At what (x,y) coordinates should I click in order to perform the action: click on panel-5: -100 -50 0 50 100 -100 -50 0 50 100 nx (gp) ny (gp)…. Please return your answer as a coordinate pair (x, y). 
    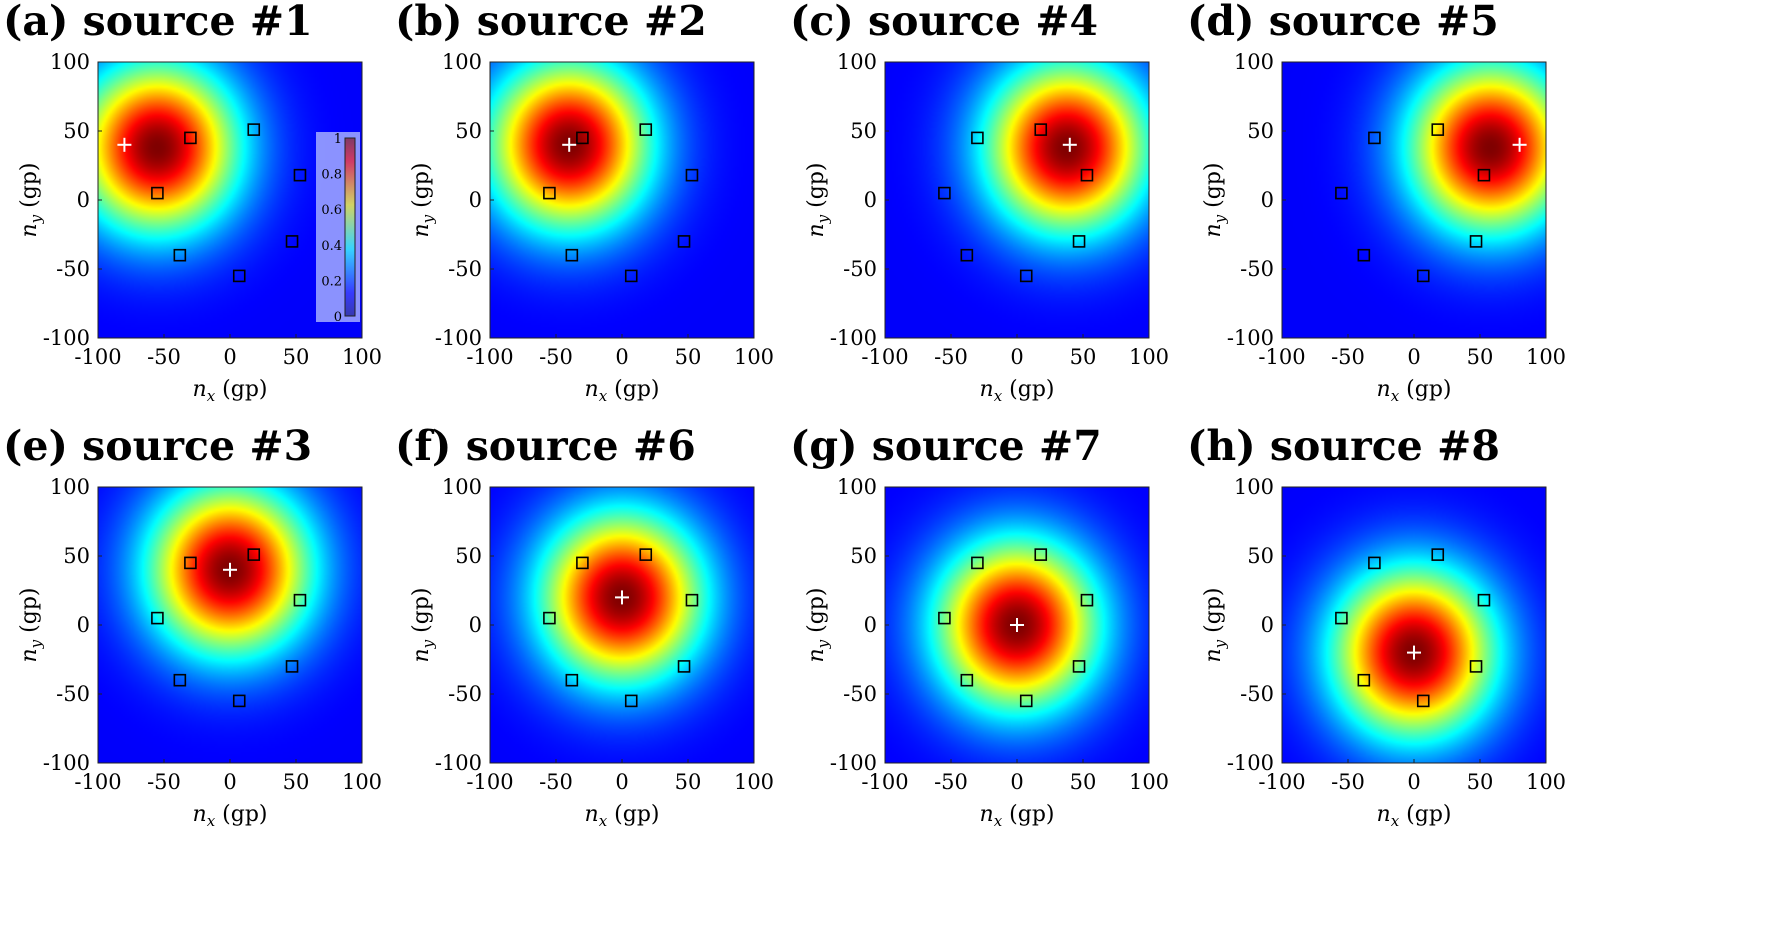
    Looking at the image, I should click on (192, 626).